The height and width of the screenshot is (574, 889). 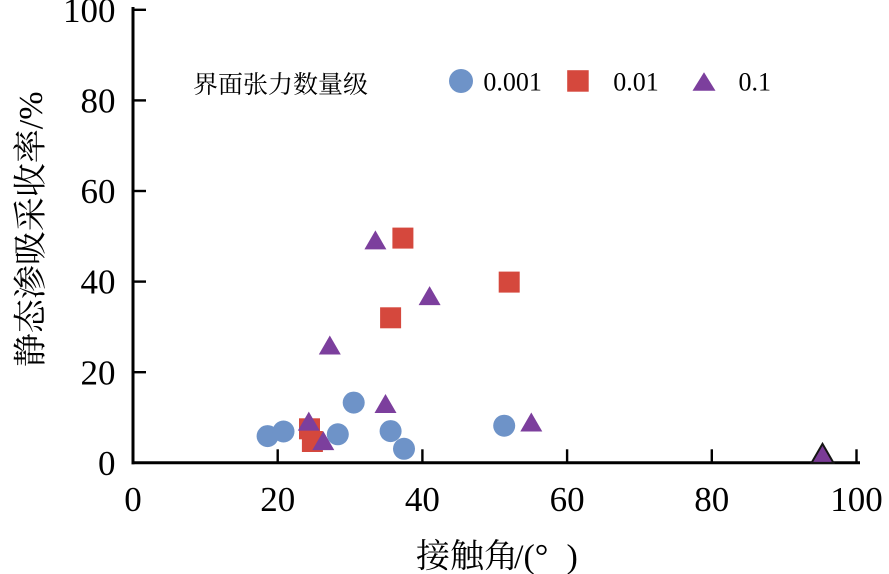 What do you see at coordinates (512, 82) in the screenshot?
I see `svg-text: 0.001` at bounding box center [512, 82].